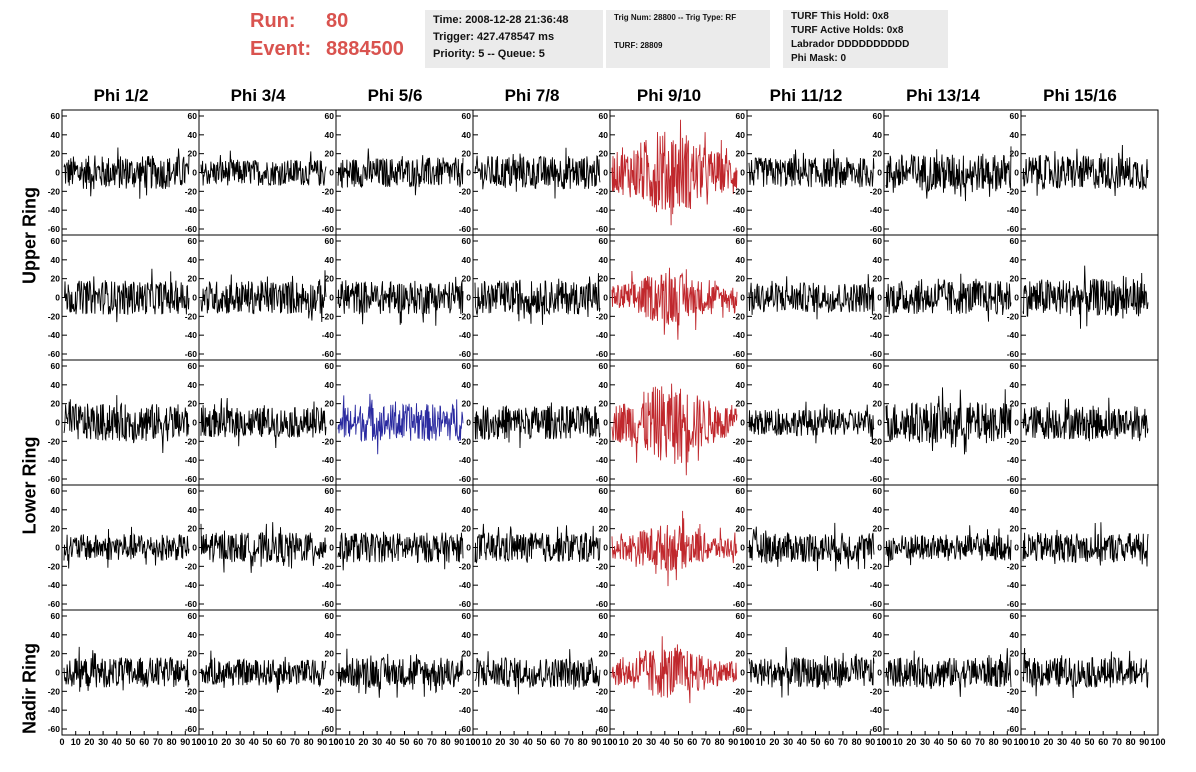 This screenshot has height=772, width=1196. What do you see at coordinates (322, 742) in the screenshot?
I see `x-tick-label: 90` at bounding box center [322, 742].